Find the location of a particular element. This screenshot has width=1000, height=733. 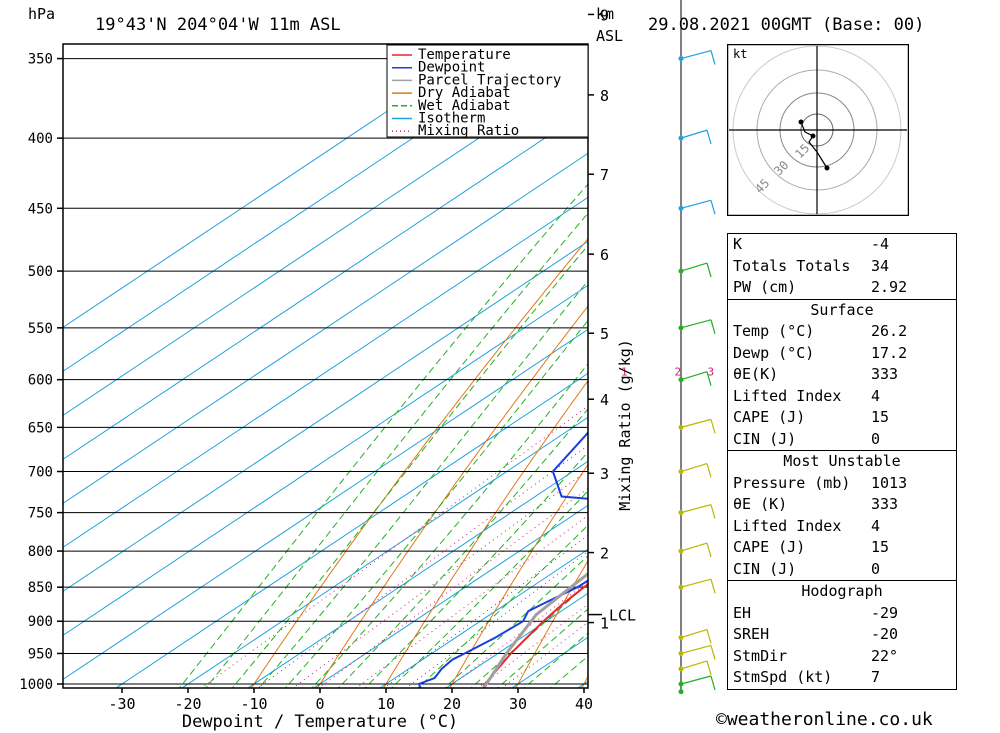

sreh-row: SREH -20 is located at coordinates (842, 635).